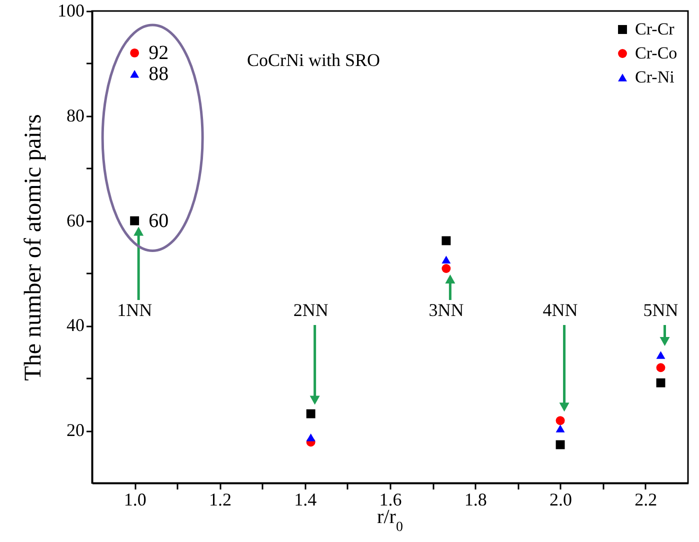 This screenshot has width=699, height=542. What do you see at coordinates (134, 310) in the screenshot?
I see `annotation: 1NN` at bounding box center [134, 310].